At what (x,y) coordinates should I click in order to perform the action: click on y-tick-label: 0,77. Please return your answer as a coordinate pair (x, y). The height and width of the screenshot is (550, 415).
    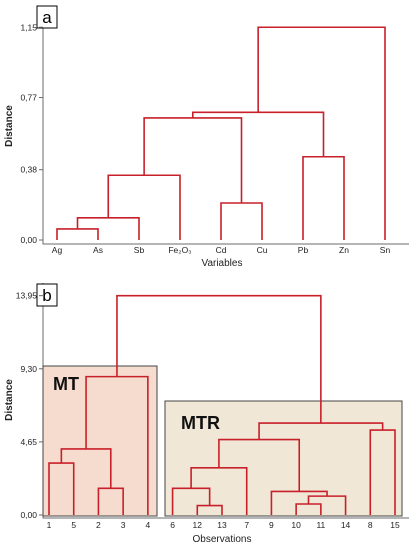
    Looking at the image, I should click on (28, 98).